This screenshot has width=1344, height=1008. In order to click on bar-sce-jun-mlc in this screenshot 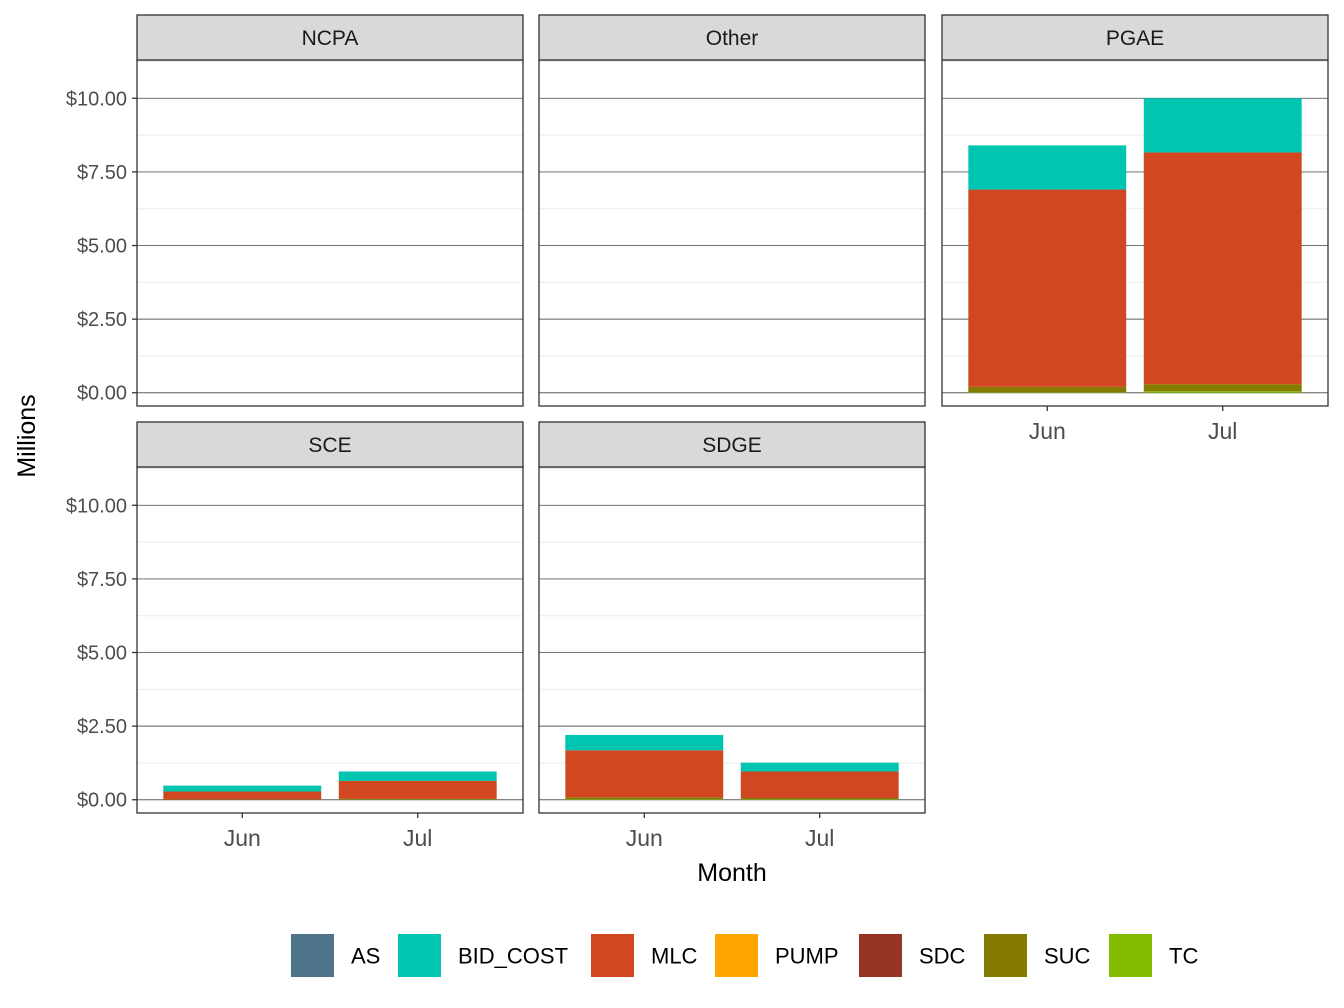, I will do `click(242, 795)`.